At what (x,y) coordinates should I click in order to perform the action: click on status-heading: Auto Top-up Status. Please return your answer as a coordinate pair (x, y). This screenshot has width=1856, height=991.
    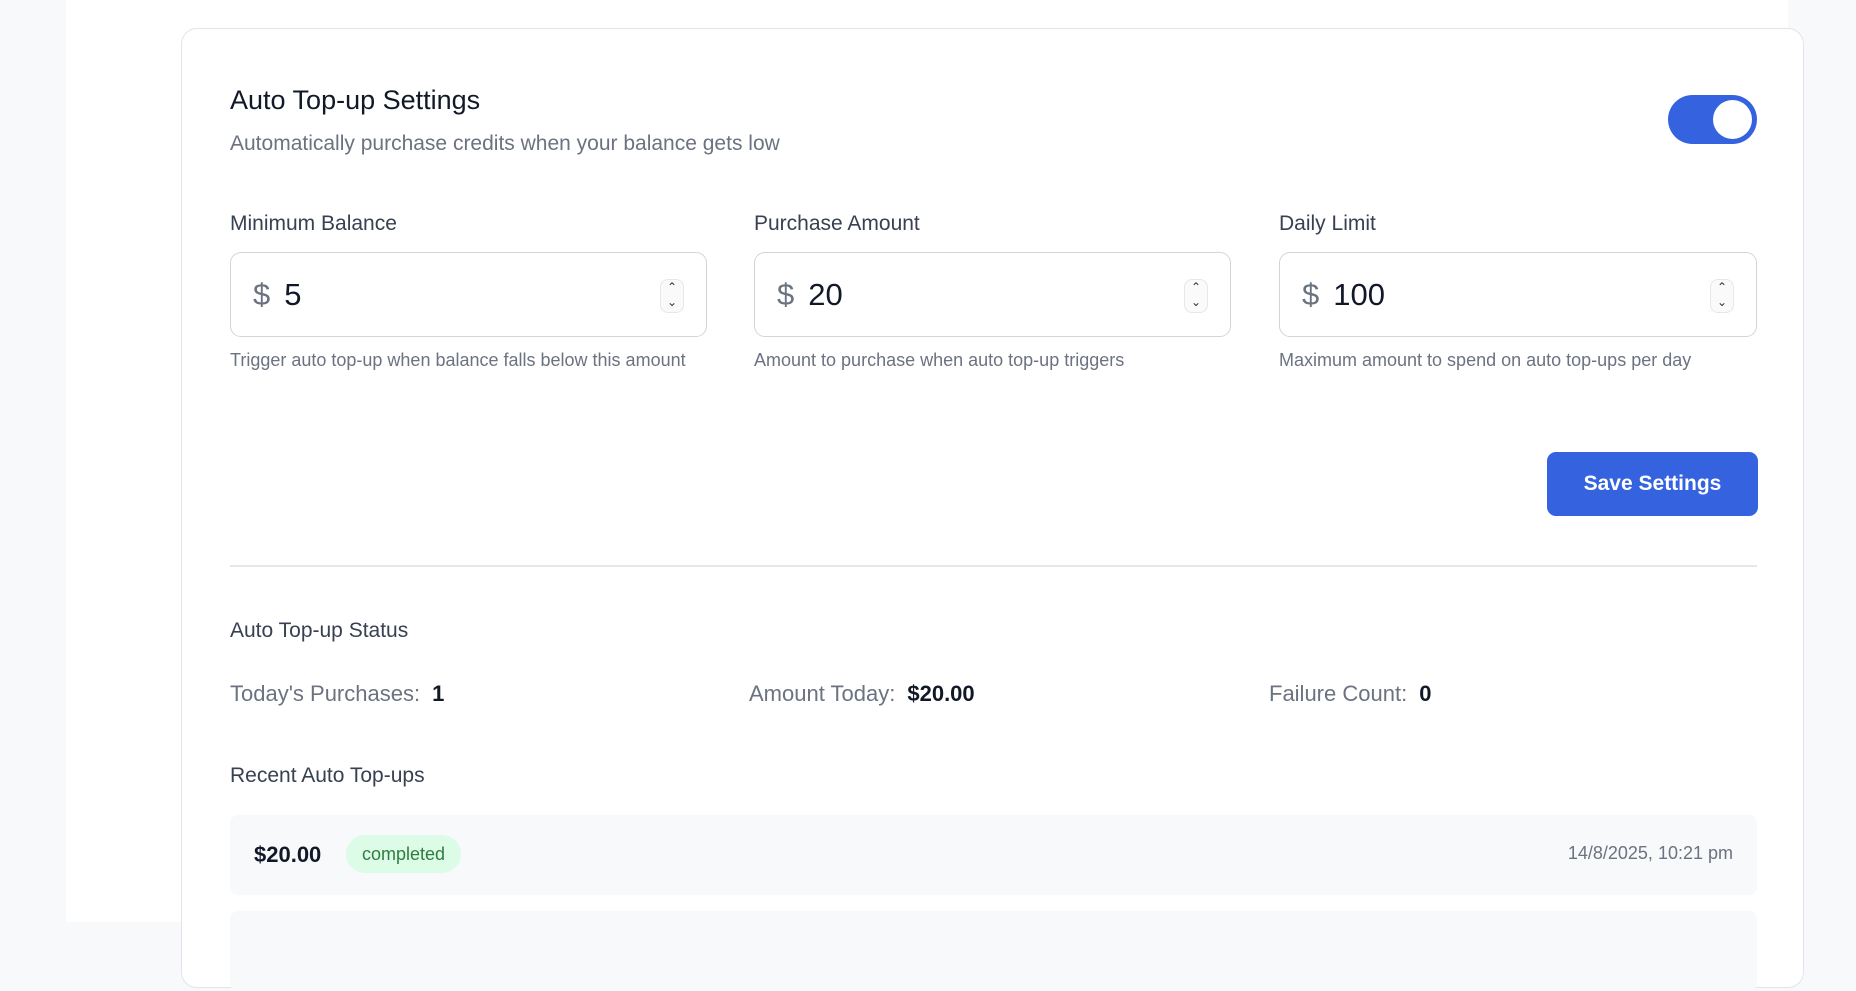
    Looking at the image, I should click on (319, 630).